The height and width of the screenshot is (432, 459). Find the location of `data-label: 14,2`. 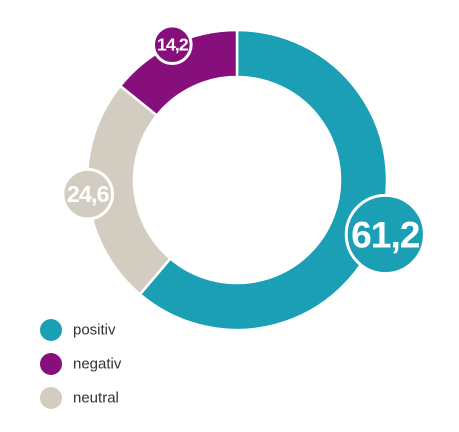

data-label: 14,2 is located at coordinates (173, 45).